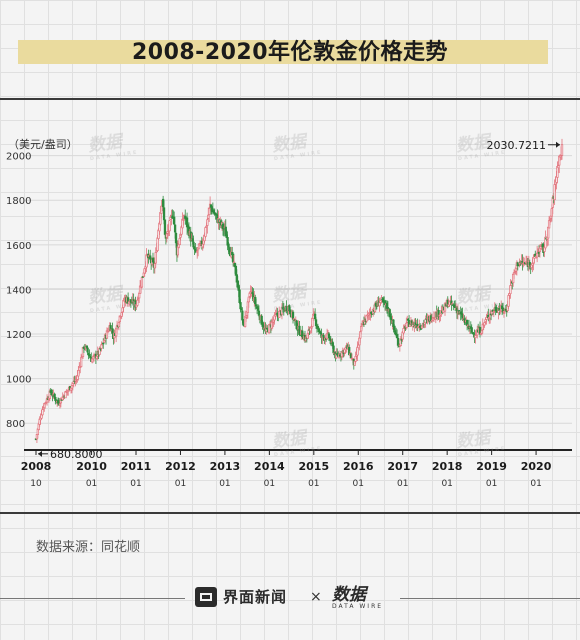  What do you see at coordinates (255, 597) in the screenshot?
I see `brand-name: 界面新闻` at bounding box center [255, 597].